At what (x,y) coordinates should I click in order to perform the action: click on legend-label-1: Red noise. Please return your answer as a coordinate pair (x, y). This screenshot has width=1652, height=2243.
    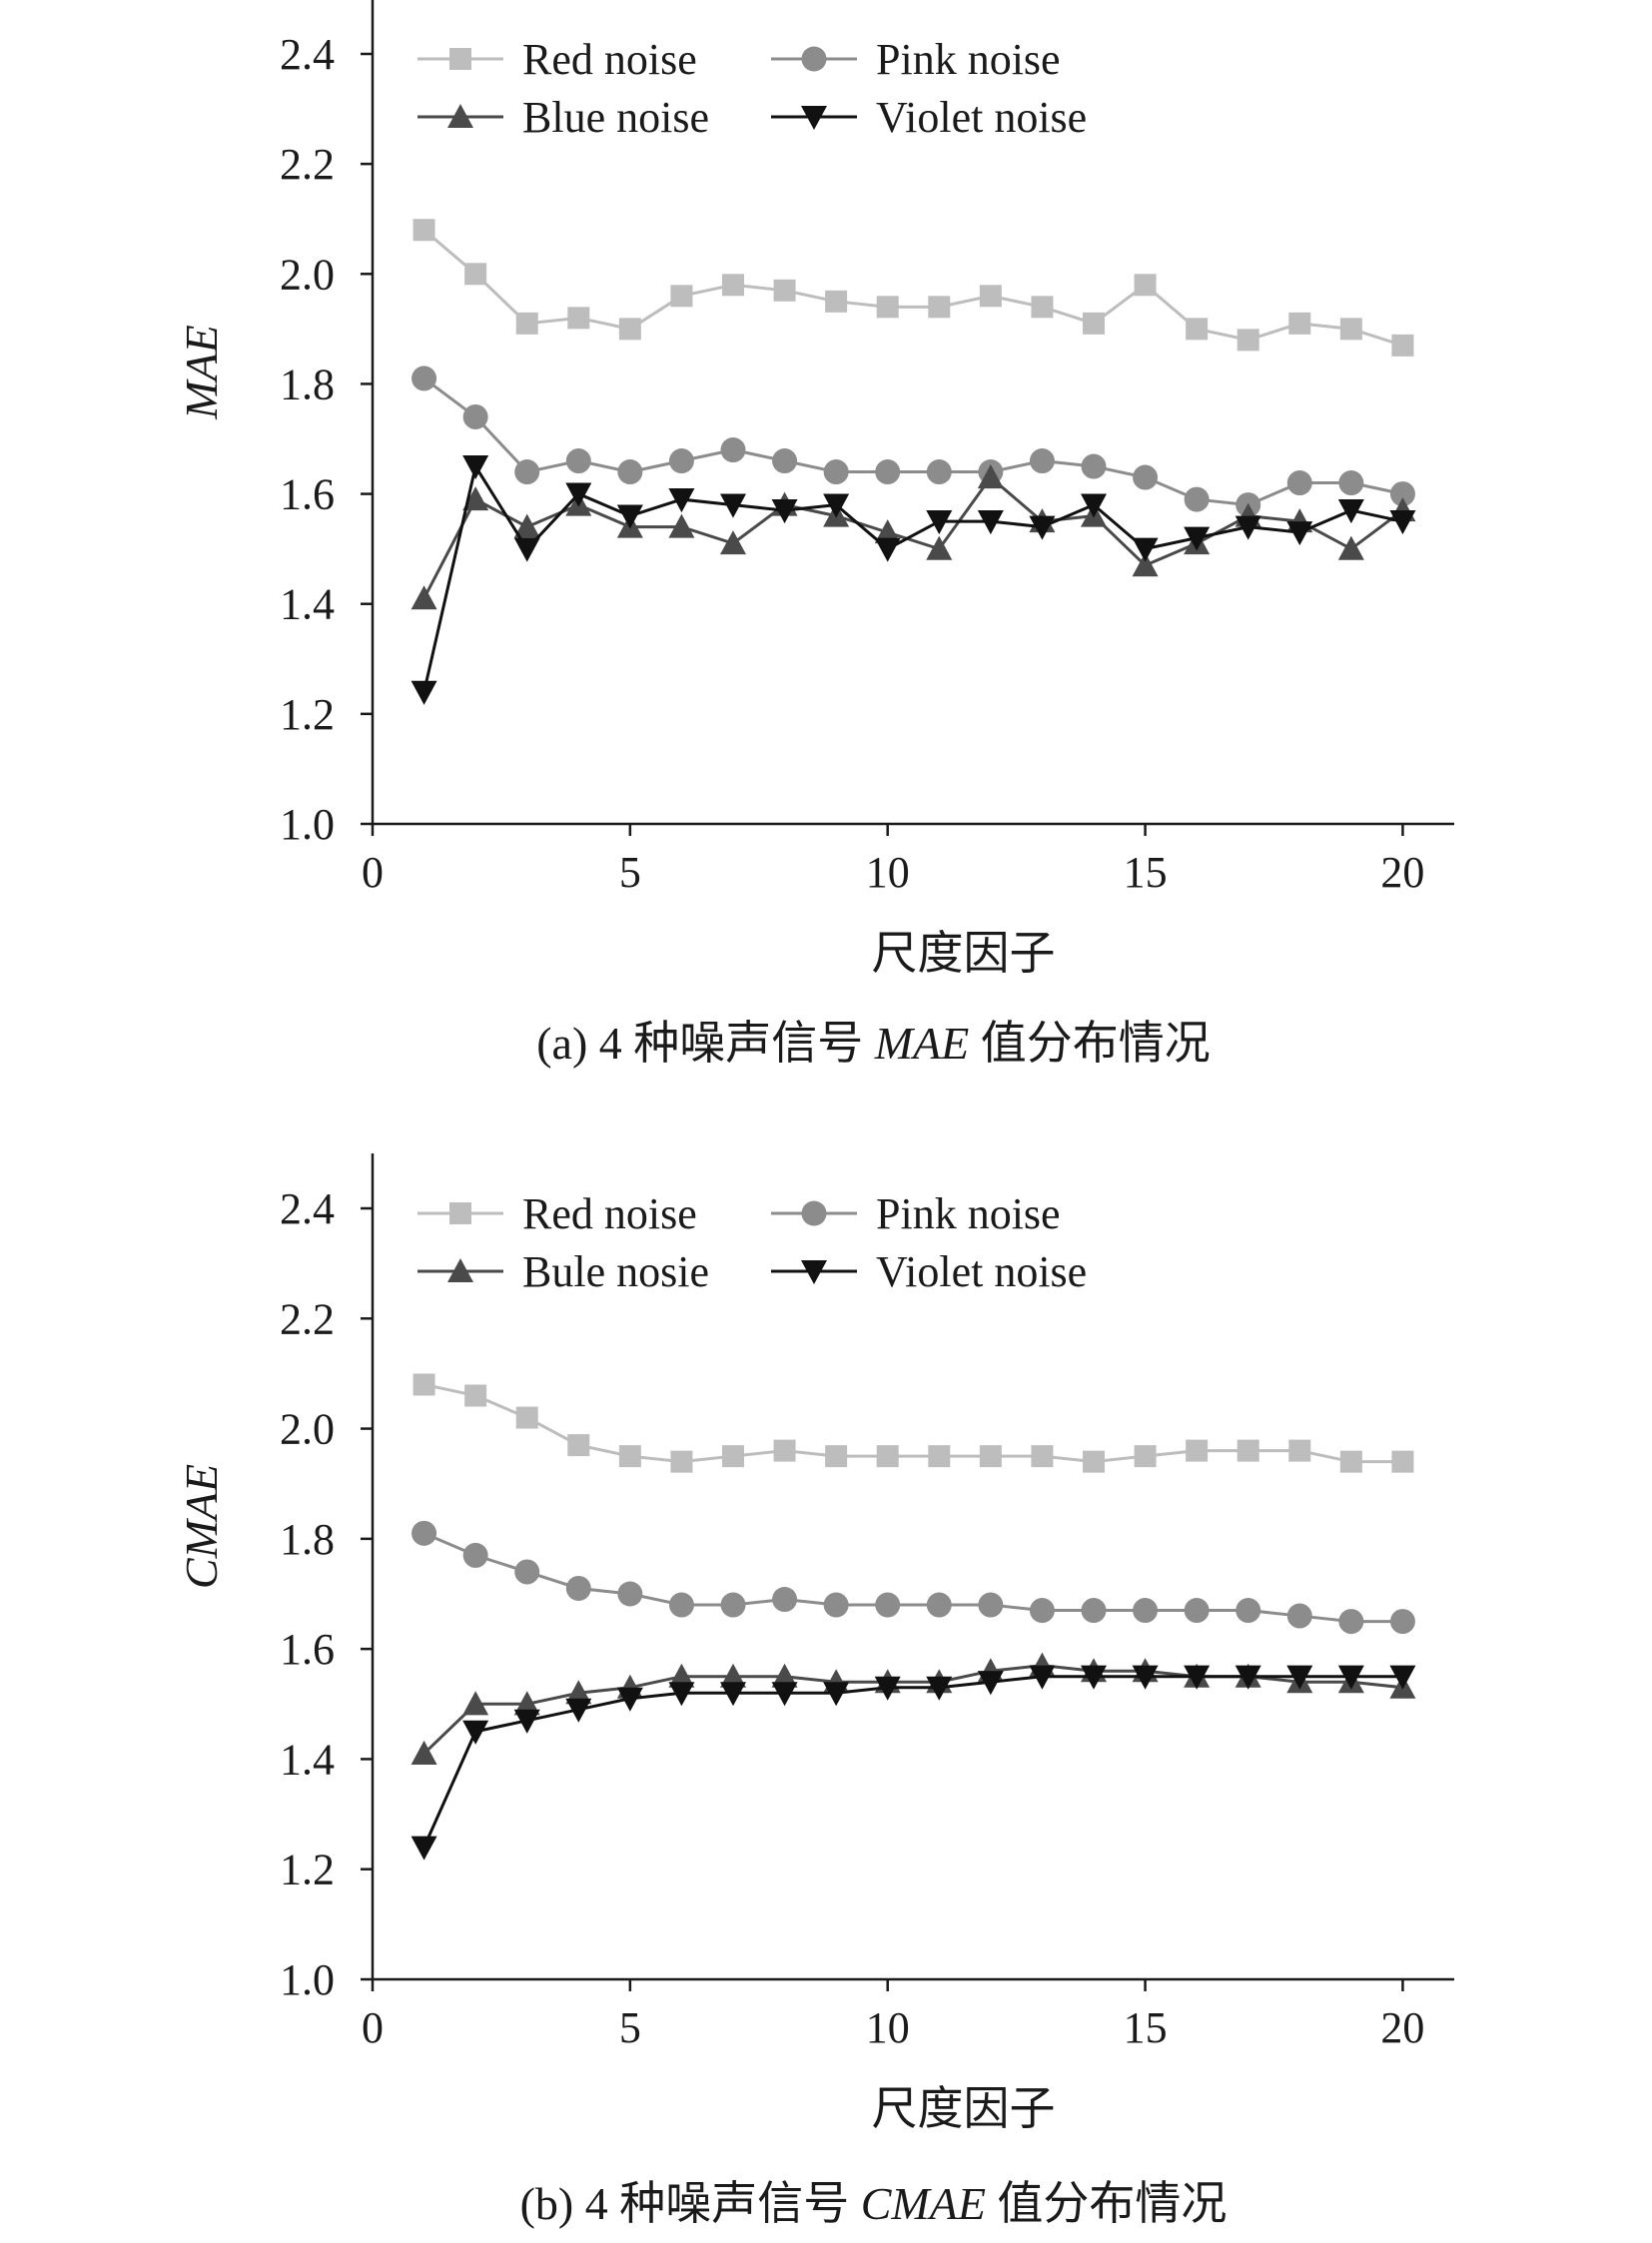
    Looking at the image, I should click on (609, 59).